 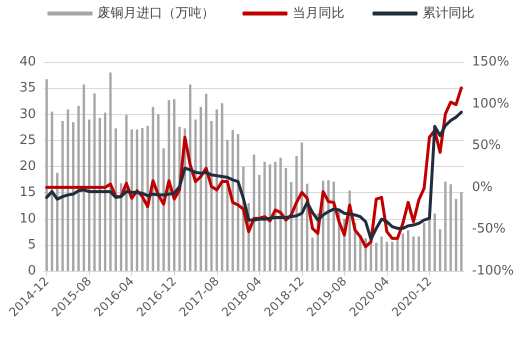 I want to click on y2-tick-label: -100%, so click(x=493, y=271).